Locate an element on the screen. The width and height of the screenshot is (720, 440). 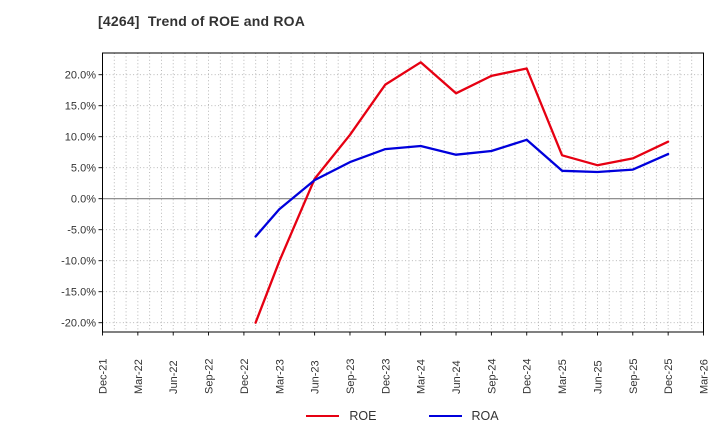
legend-roe-label: ROE is located at coordinates (363, 416).